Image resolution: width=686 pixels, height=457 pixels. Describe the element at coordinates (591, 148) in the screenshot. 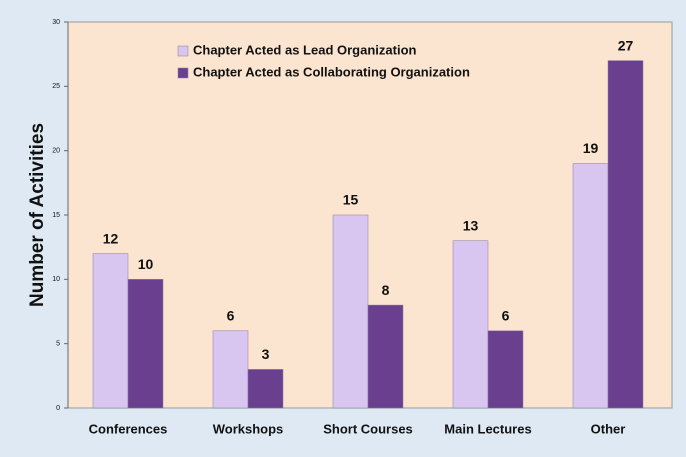

I see `value-label: 19` at that location.